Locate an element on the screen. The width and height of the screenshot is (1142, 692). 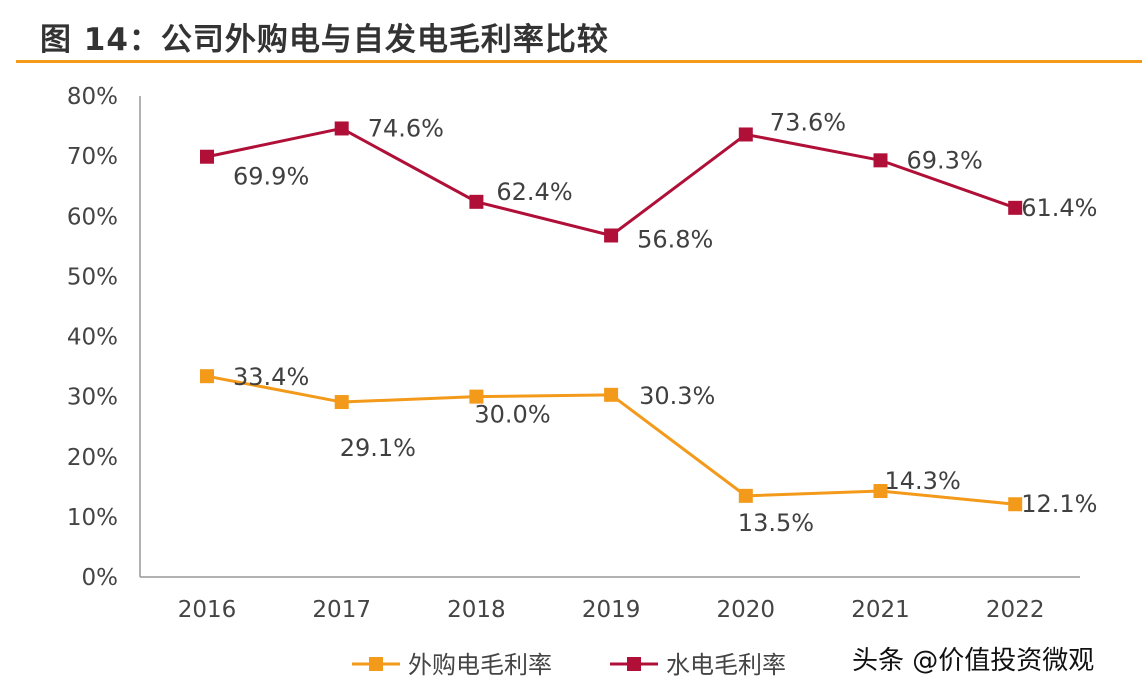
data-label: 56.8% is located at coordinates (675, 239).